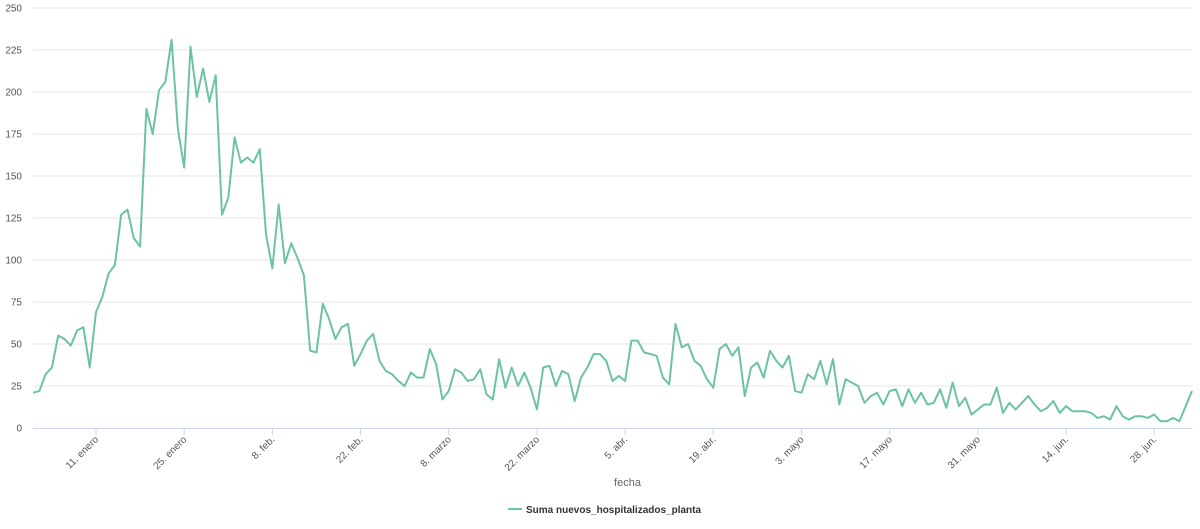 This screenshot has width=1200, height=529. What do you see at coordinates (13, 135) in the screenshot?
I see `y-tick-label: 175` at bounding box center [13, 135].